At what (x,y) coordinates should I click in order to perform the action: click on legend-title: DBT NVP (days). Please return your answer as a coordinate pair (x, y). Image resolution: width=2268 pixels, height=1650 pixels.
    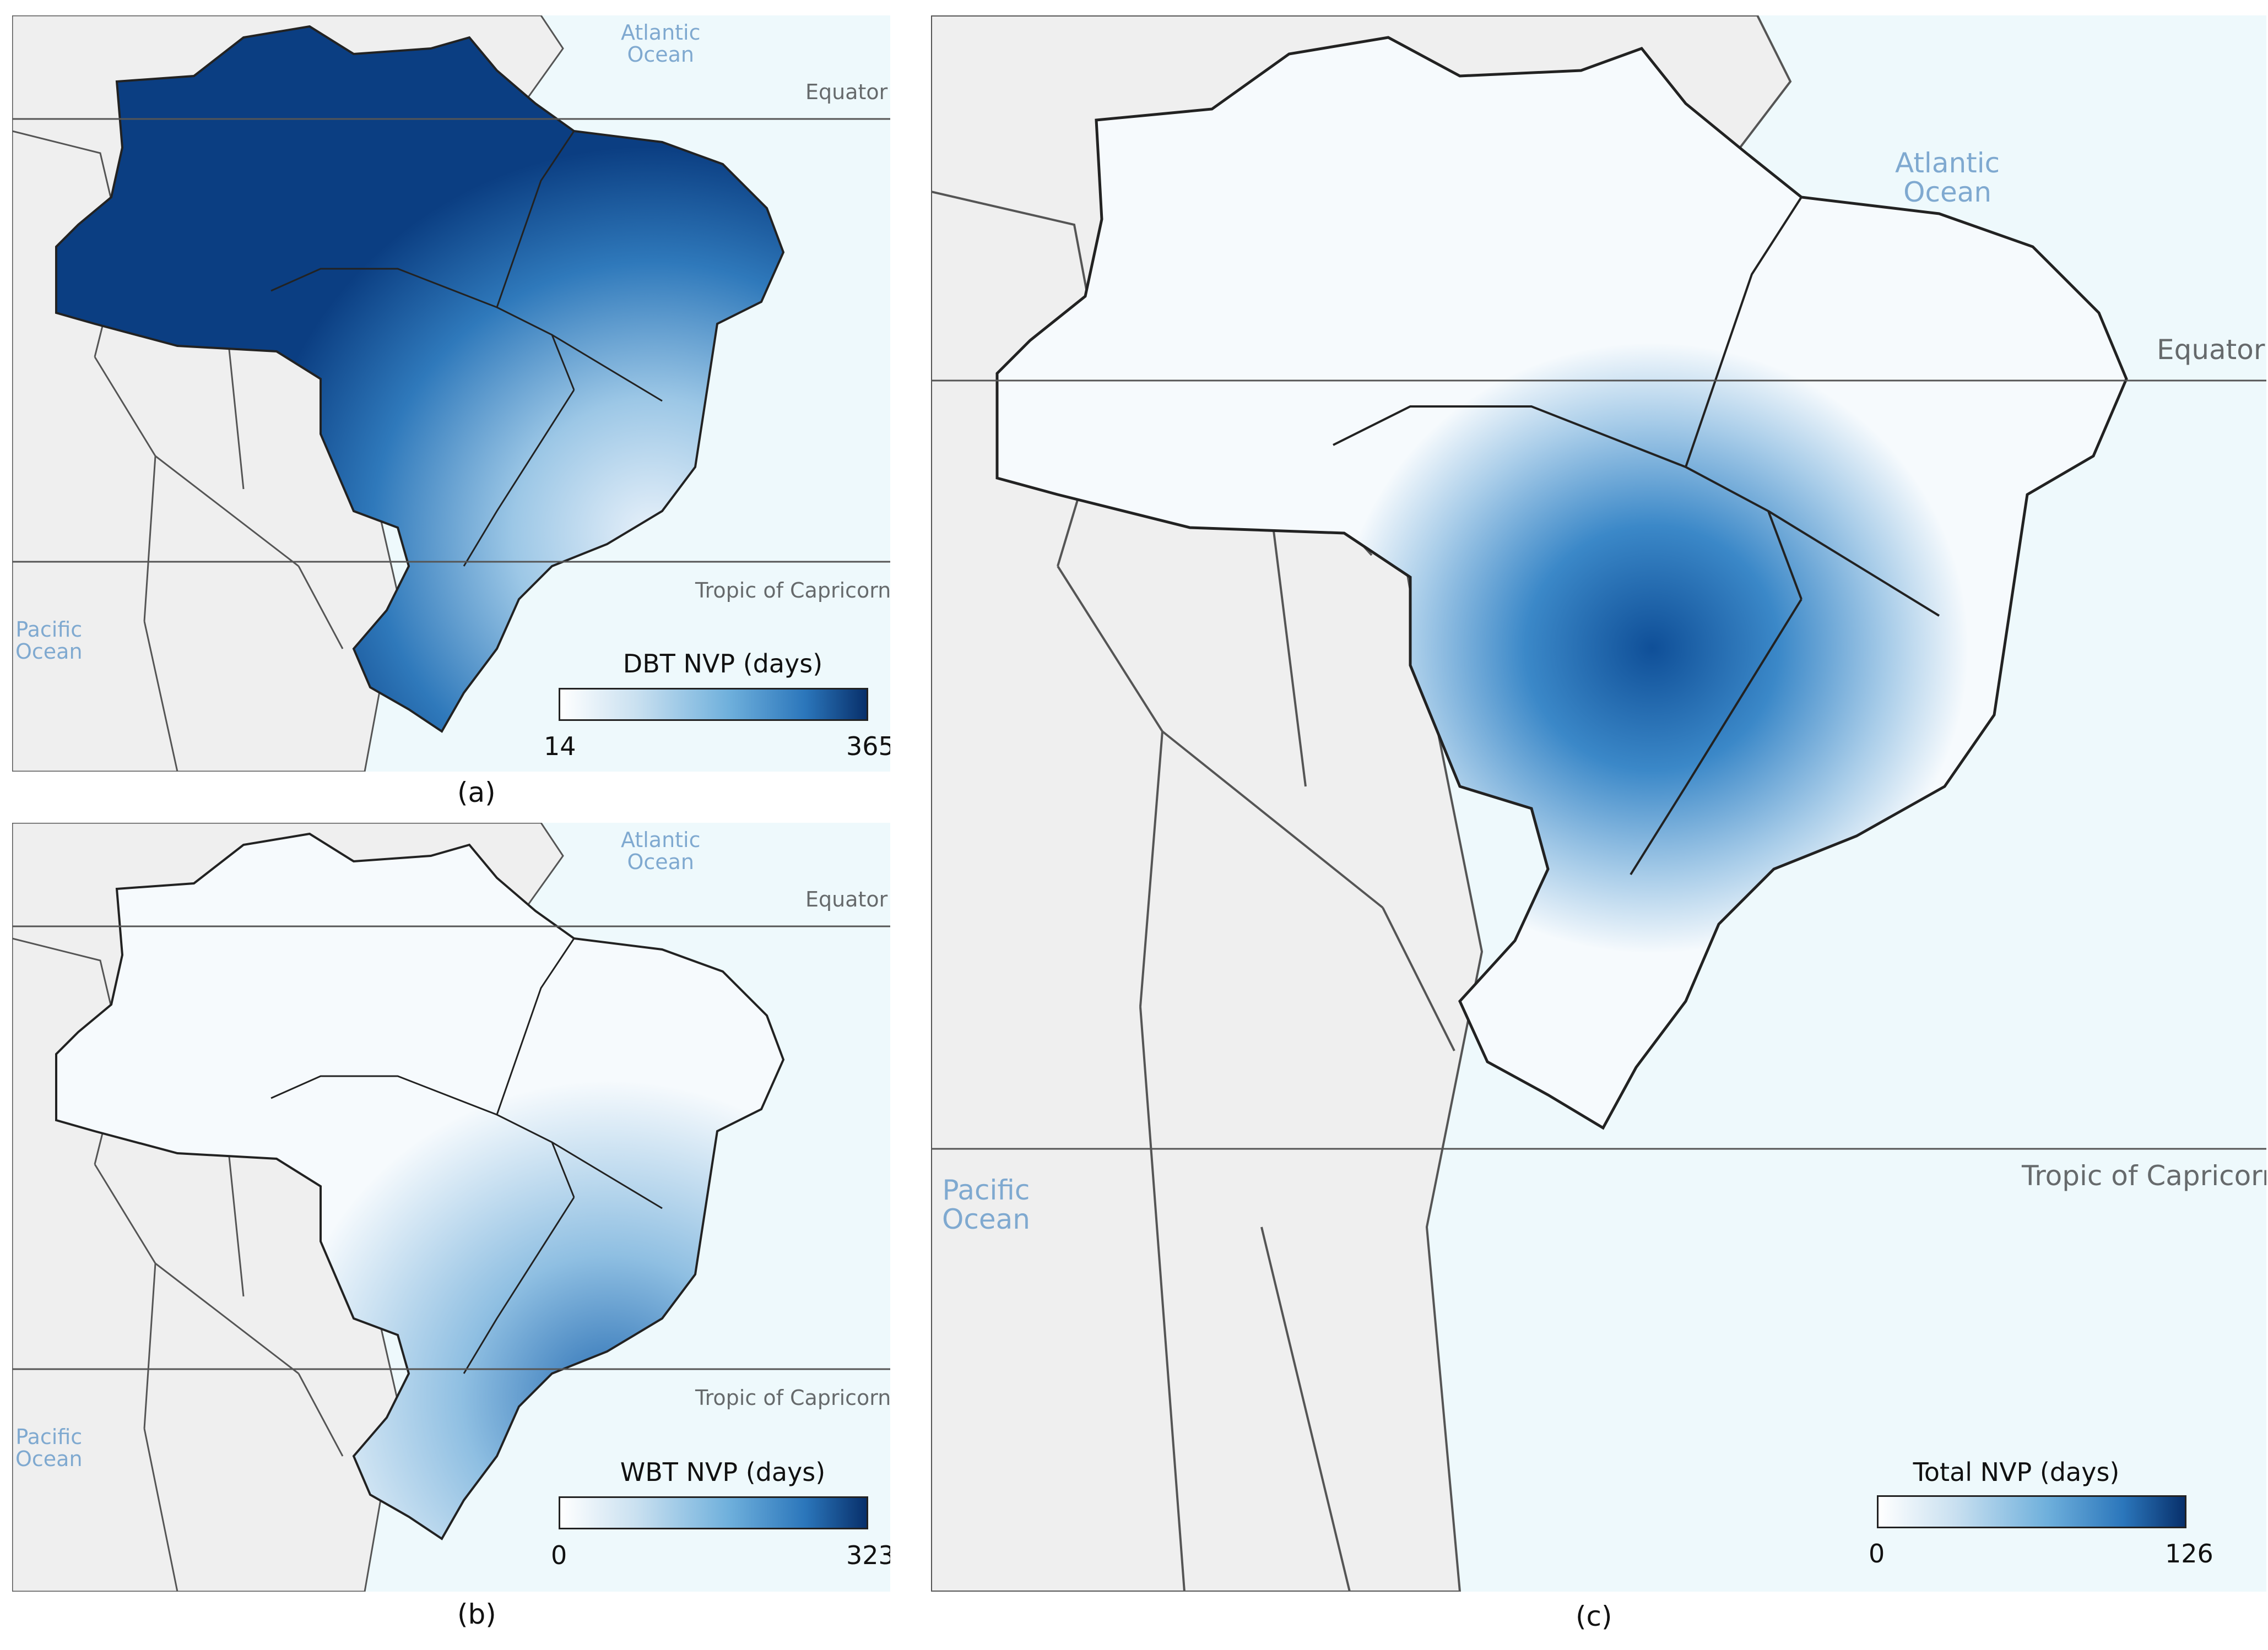
    Looking at the image, I should click on (723, 664).